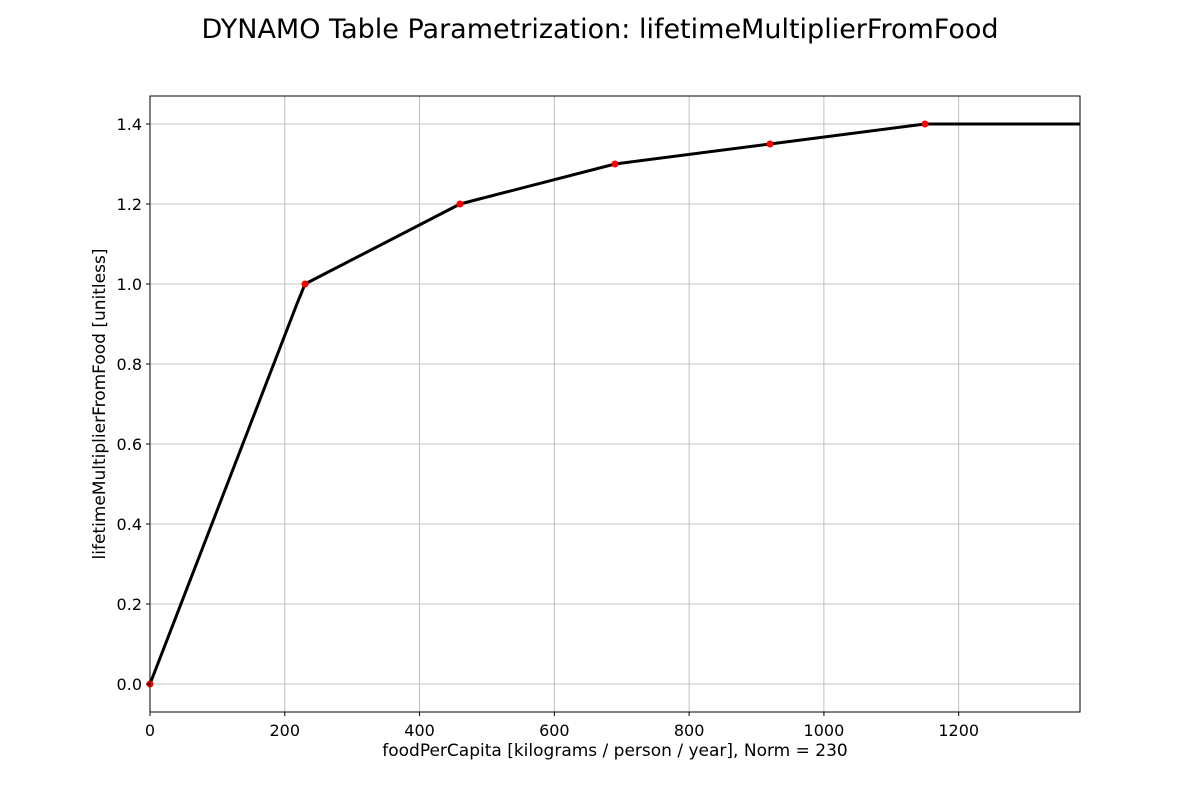  I want to click on x-tick-label: 200, so click(285, 730).